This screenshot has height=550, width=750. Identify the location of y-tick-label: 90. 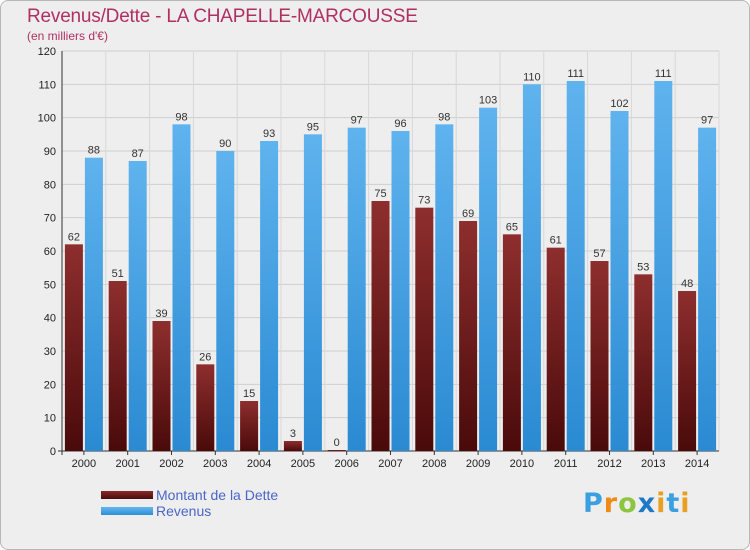
(50, 152).